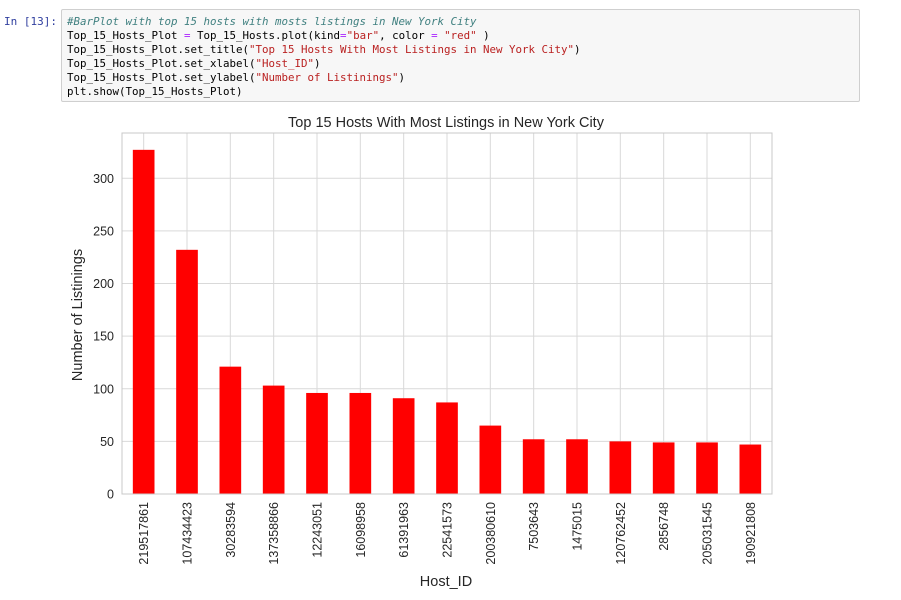 The height and width of the screenshot is (600, 901). I want to click on code-line: plt.show(Top_15_Hosts_Plot), so click(463, 92).